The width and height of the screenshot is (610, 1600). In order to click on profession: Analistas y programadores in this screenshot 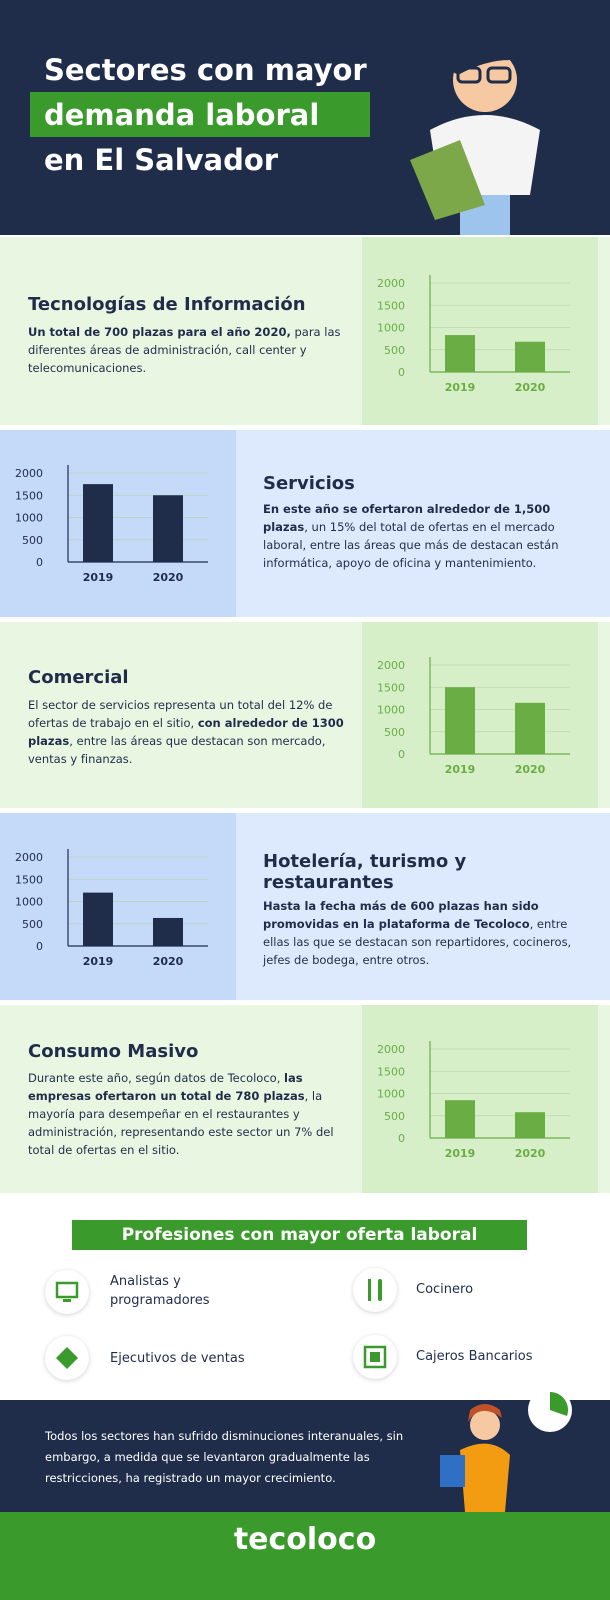, I will do `click(160, 1291)`.